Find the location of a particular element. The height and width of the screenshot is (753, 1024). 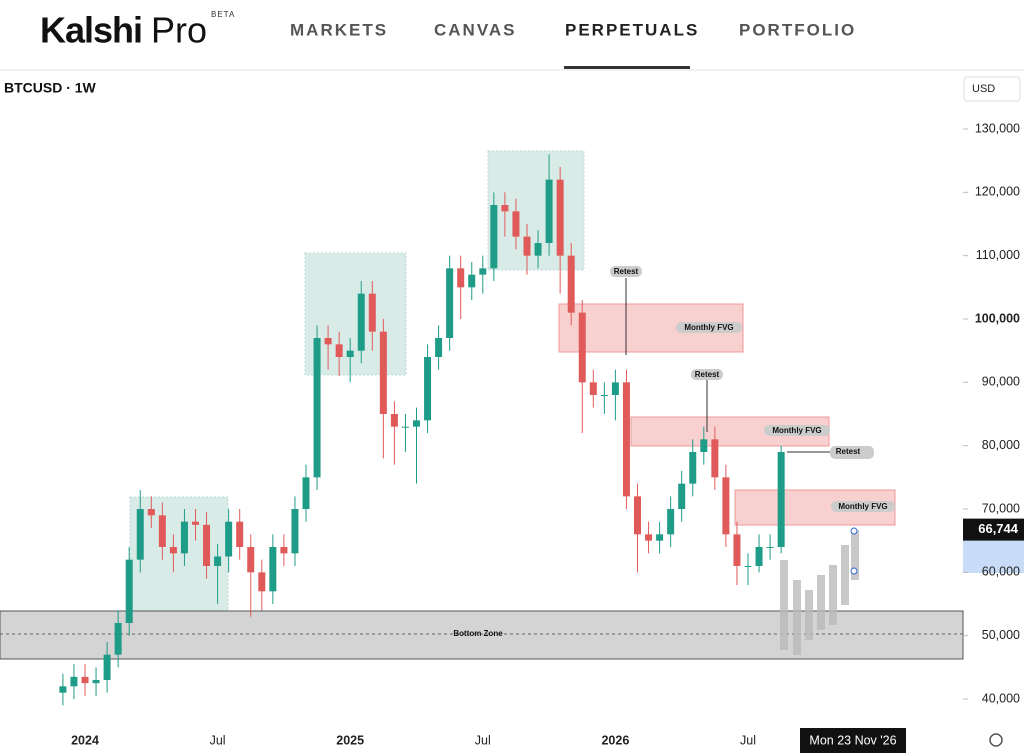

currency-select is located at coordinates (992, 89).